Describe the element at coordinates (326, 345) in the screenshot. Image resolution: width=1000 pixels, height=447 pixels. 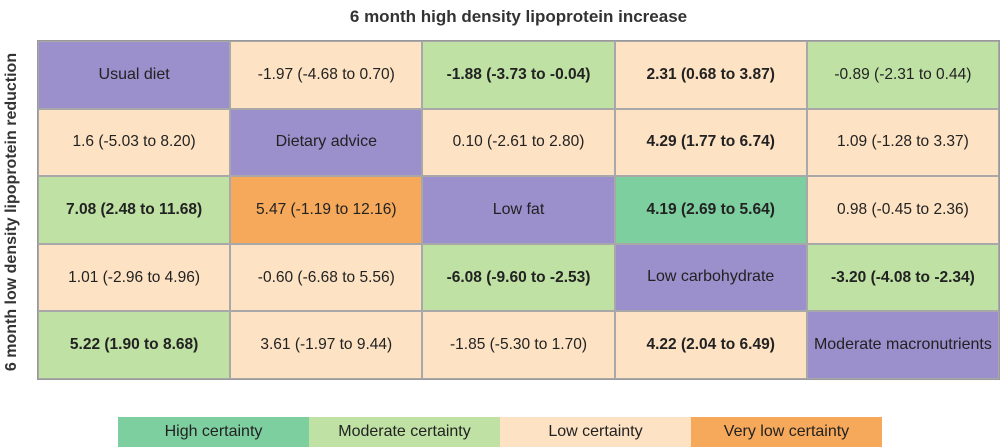
I see `effect-cell: 3.61 (-1.97 to 9.44)` at that location.